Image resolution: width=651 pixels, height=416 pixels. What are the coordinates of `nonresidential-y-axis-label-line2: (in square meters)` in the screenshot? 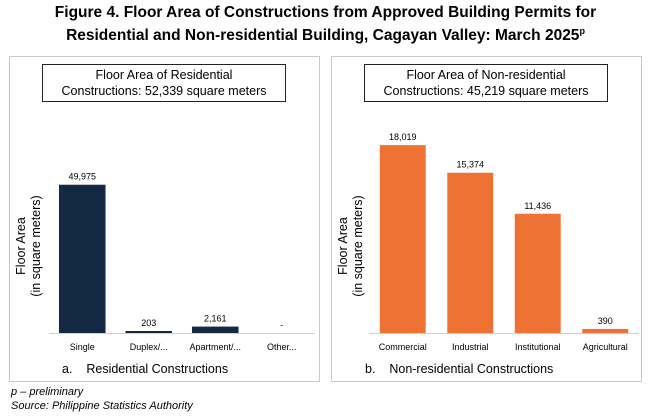 It's located at (358, 246).